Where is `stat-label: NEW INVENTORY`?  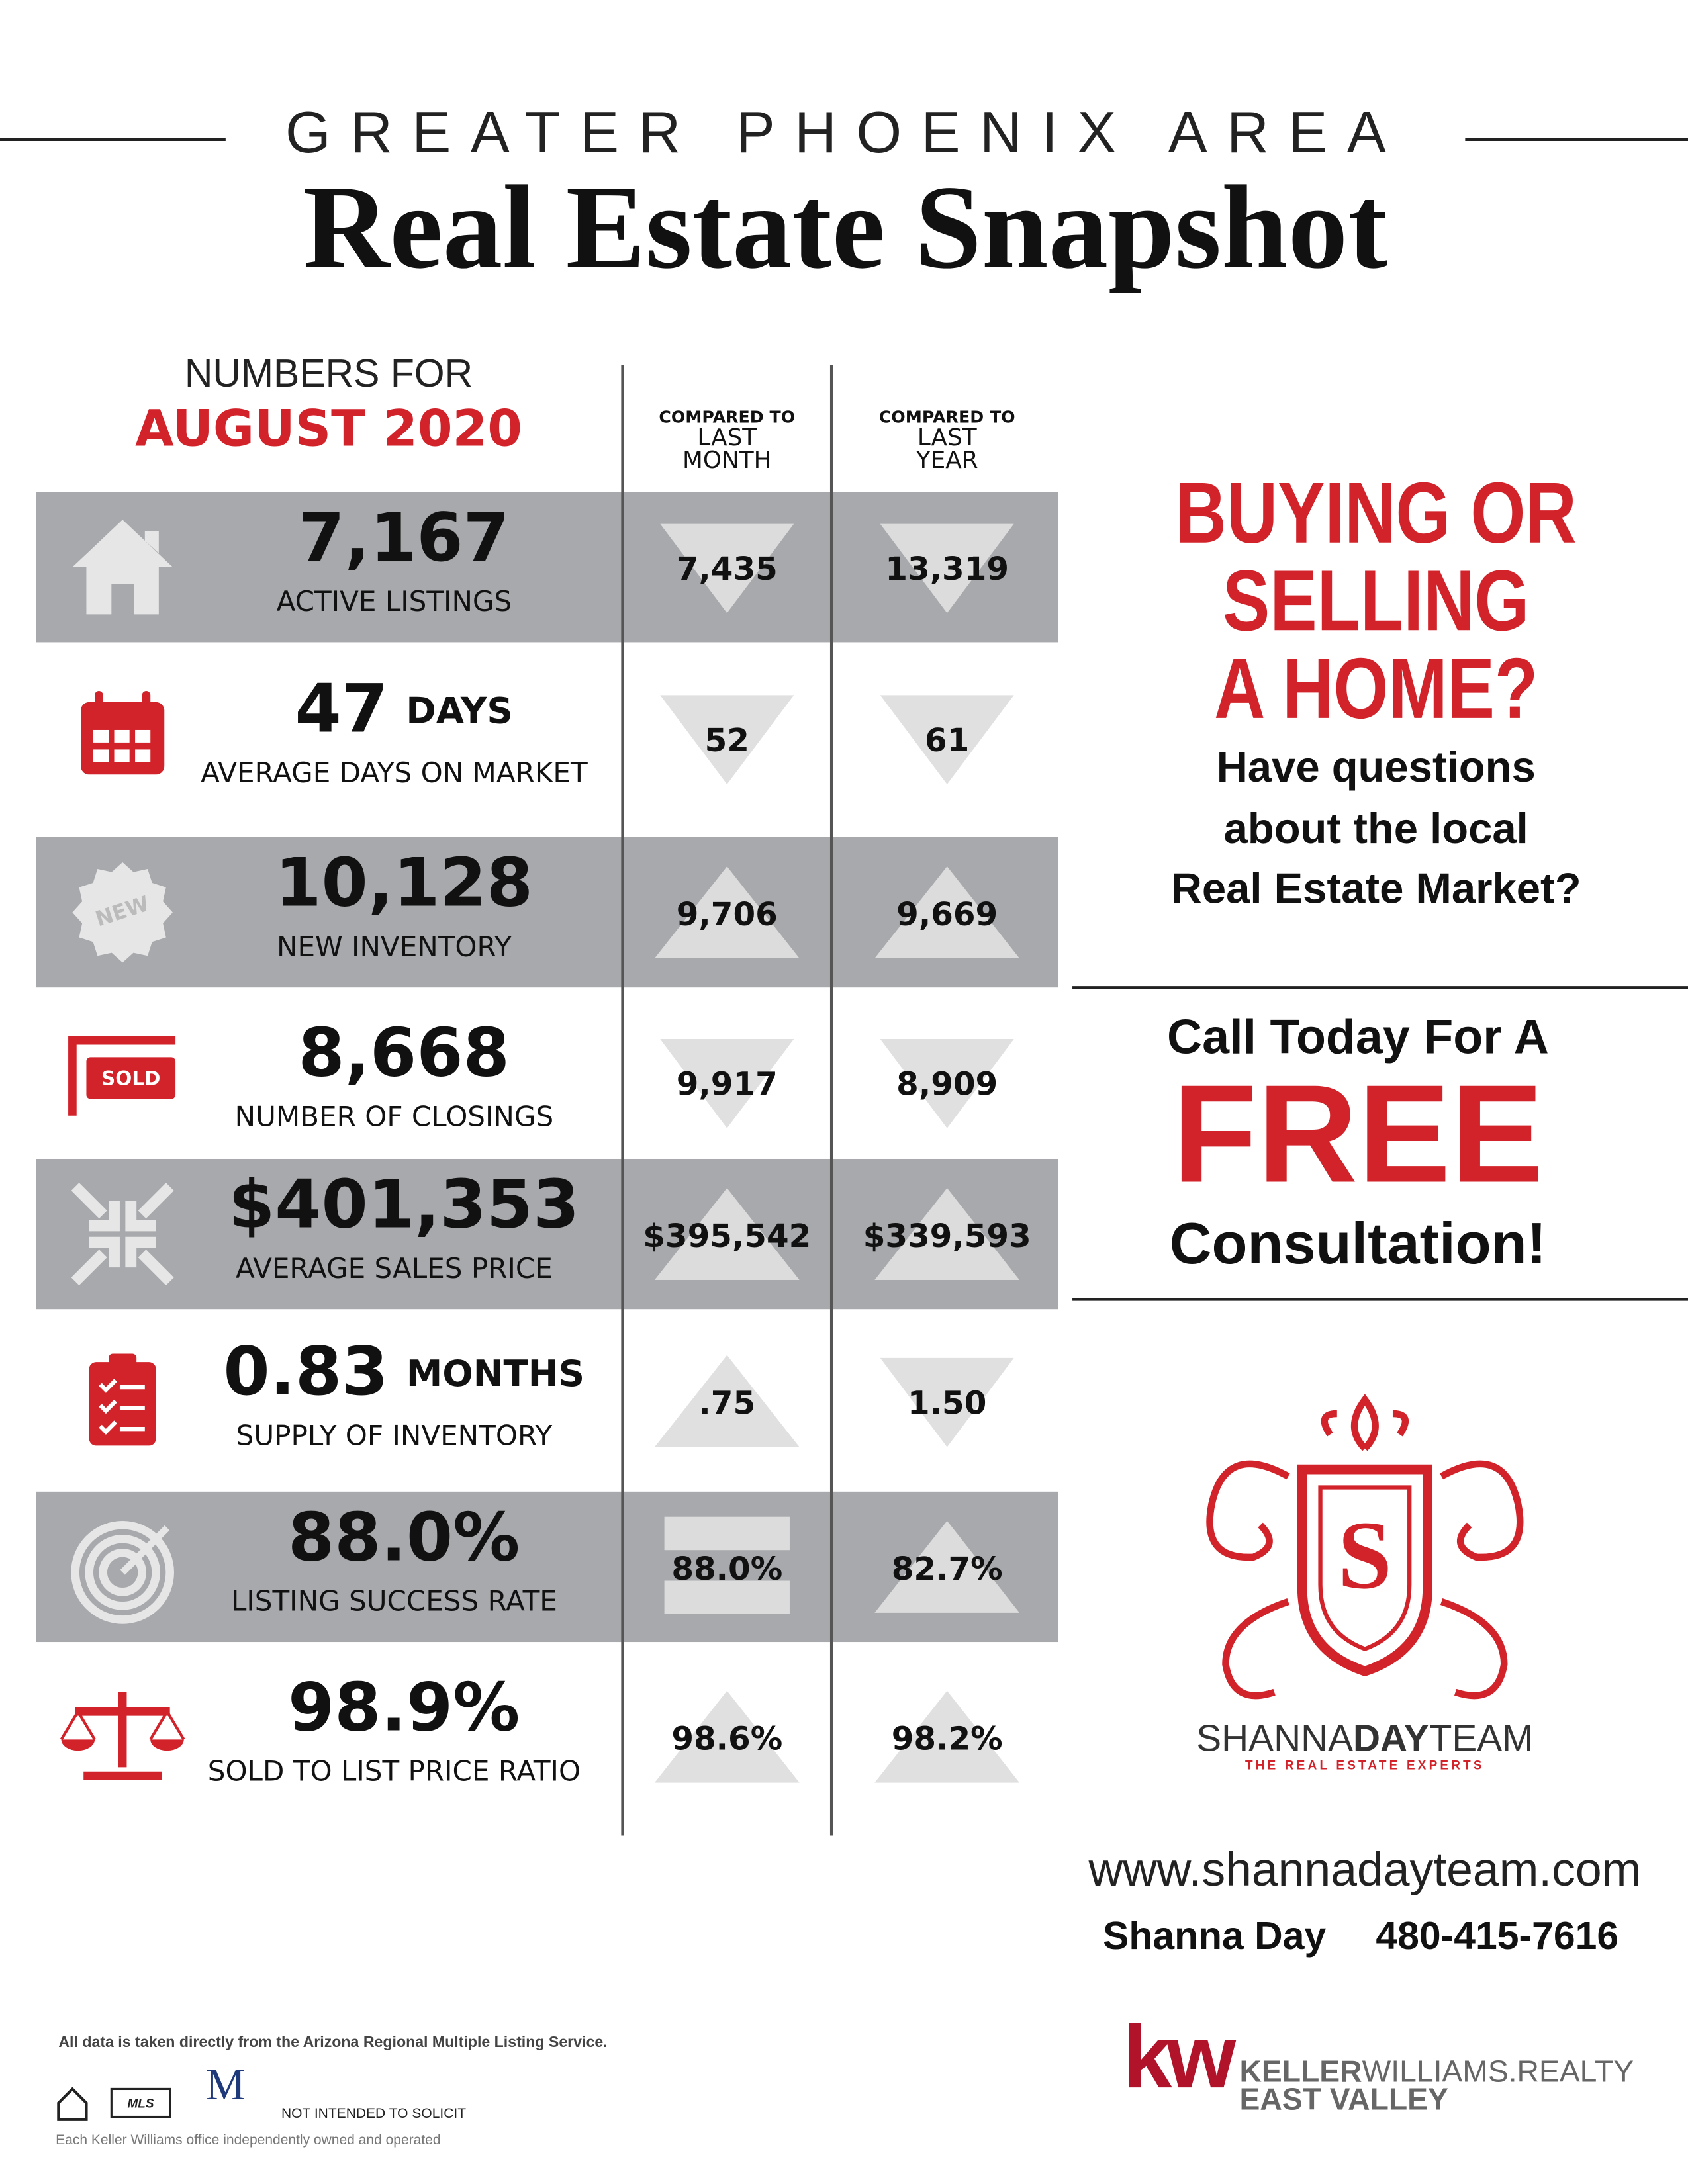 stat-label: NEW INVENTORY is located at coordinates (394, 947).